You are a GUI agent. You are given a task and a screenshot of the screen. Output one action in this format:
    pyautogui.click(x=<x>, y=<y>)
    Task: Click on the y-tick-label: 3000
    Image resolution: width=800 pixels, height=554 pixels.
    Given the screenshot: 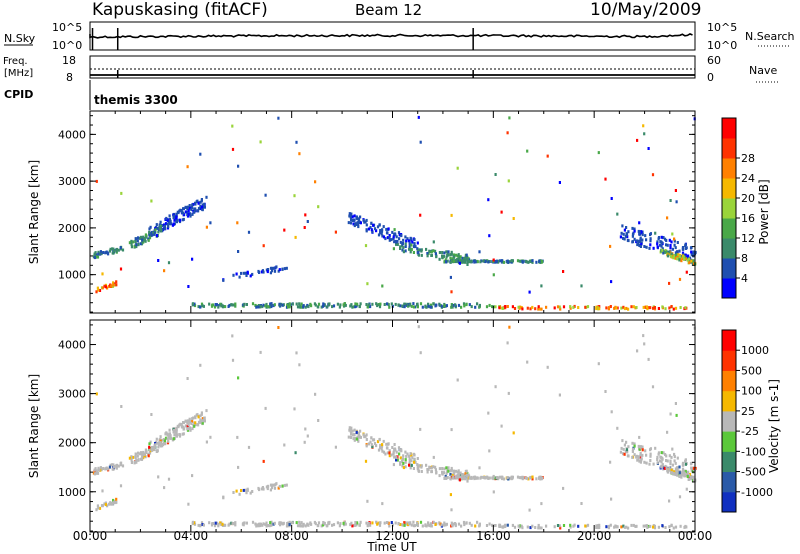 What is the action you would take?
    pyautogui.click(x=72, y=394)
    